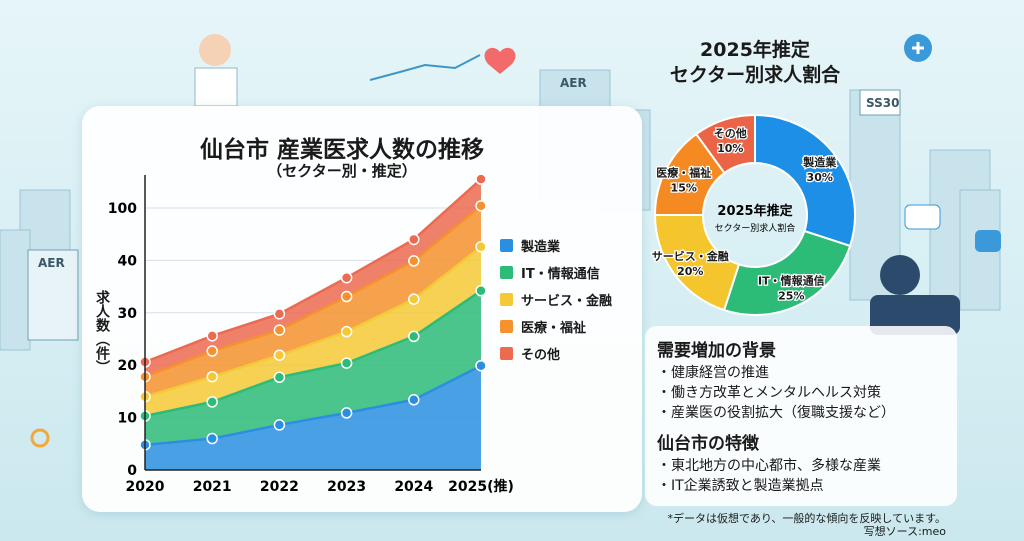  Describe the element at coordinates (730, 133) in the screenshot. I see `slice-label: その他` at that location.